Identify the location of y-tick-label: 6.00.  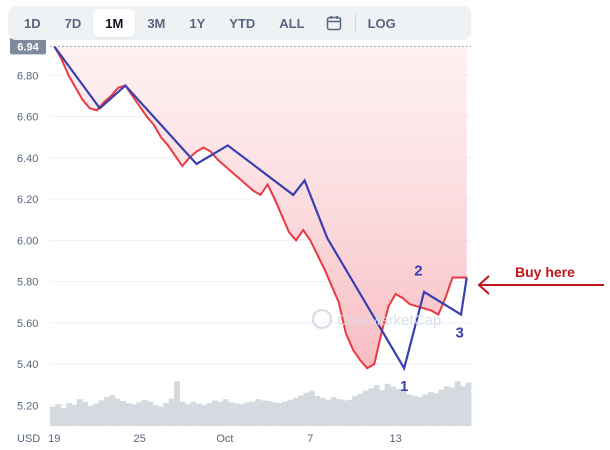
(27, 241).